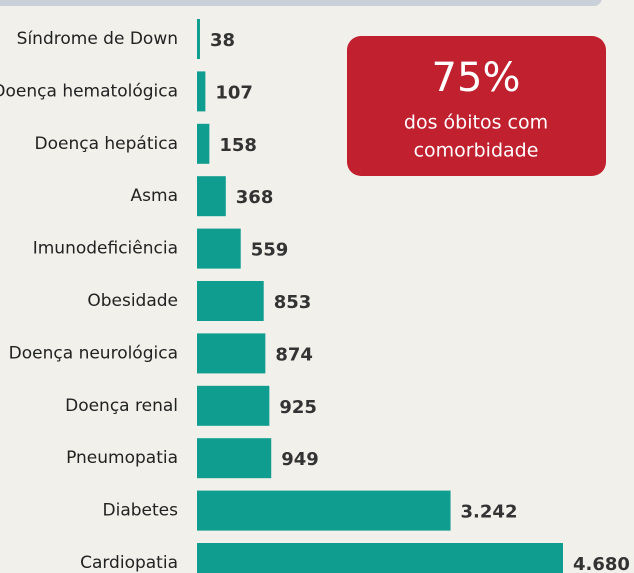 Image resolution: width=634 pixels, height=573 pixels. Describe the element at coordinates (222, 40) in the screenshot. I see `value-label: 38` at that location.